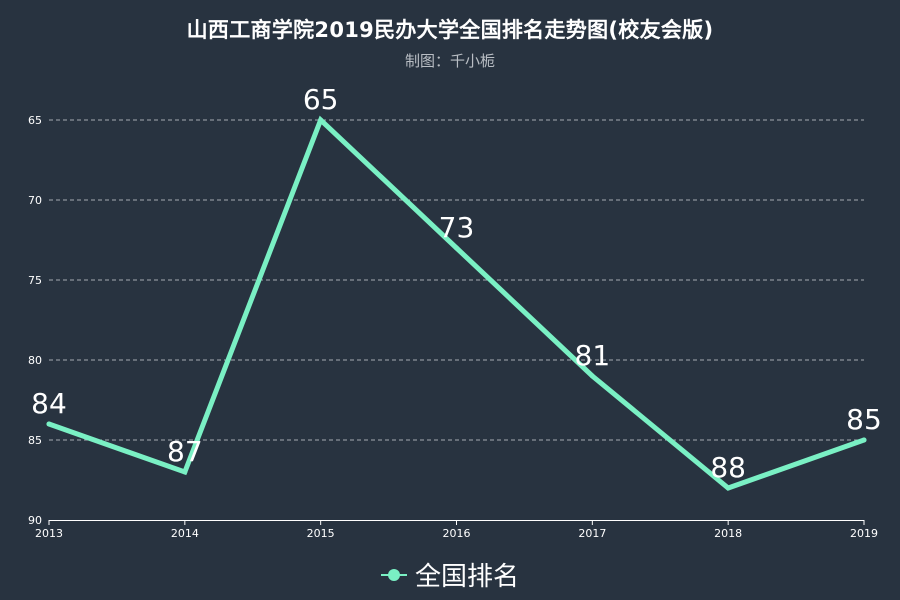 The height and width of the screenshot is (600, 900). I want to click on data-label: 73, so click(457, 227).